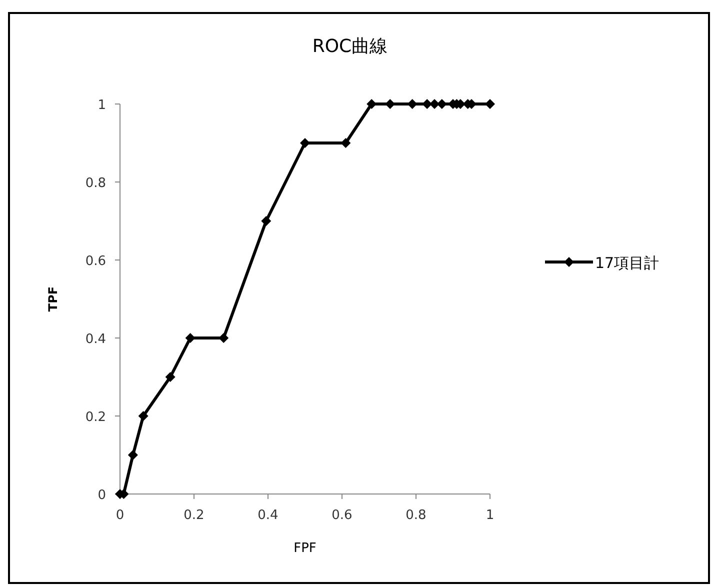 The image size is (717, 588). What do you see at coordinates (305, 548) in the screenshot?
I see `x-axis-title: FPF` at bounding box center [305, 548].